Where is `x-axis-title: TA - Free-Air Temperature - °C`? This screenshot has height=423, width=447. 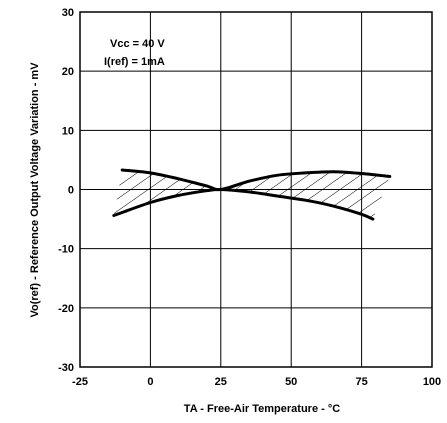
x-axis-title: TA - Free-Air Temperature - °C is located at coordinates (262, 409).